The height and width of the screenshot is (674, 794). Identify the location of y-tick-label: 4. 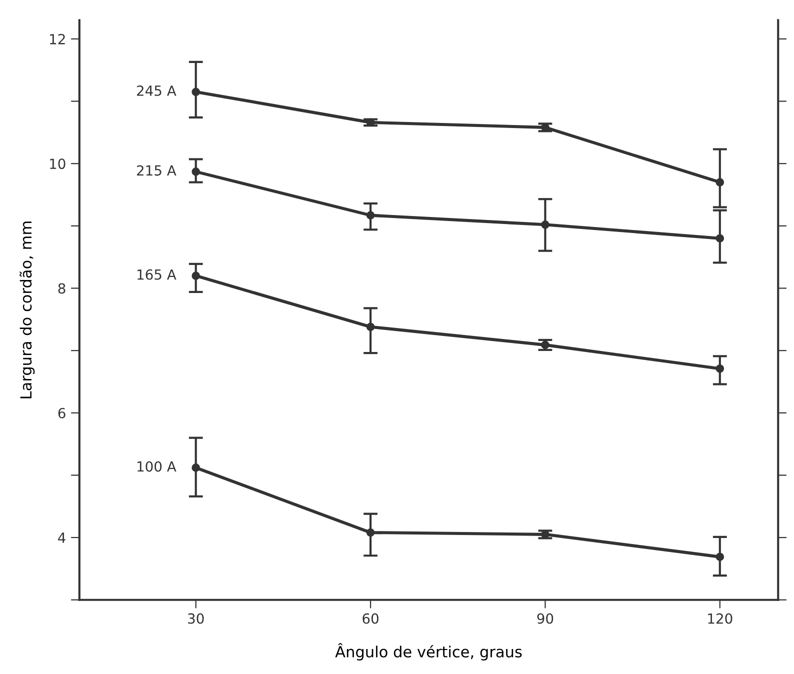
(62, 537).